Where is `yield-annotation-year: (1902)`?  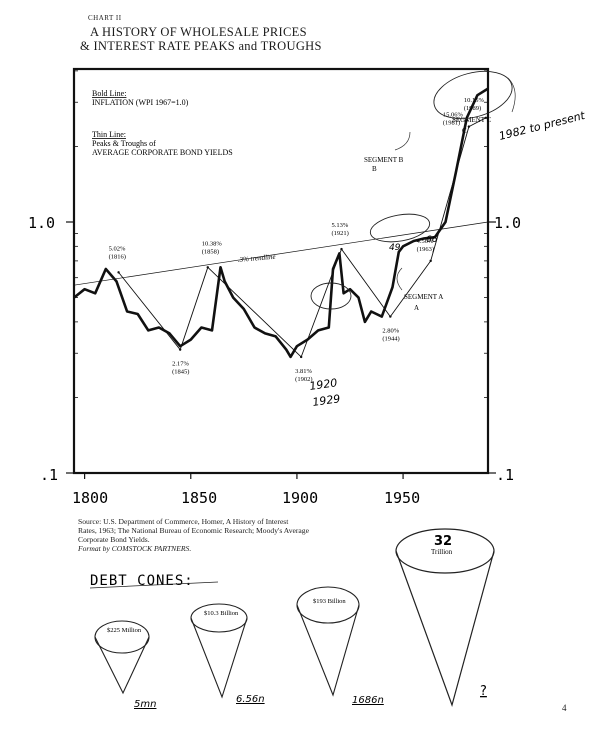 yield-annotation-year: (1902) is located at coordinates (303, 379).